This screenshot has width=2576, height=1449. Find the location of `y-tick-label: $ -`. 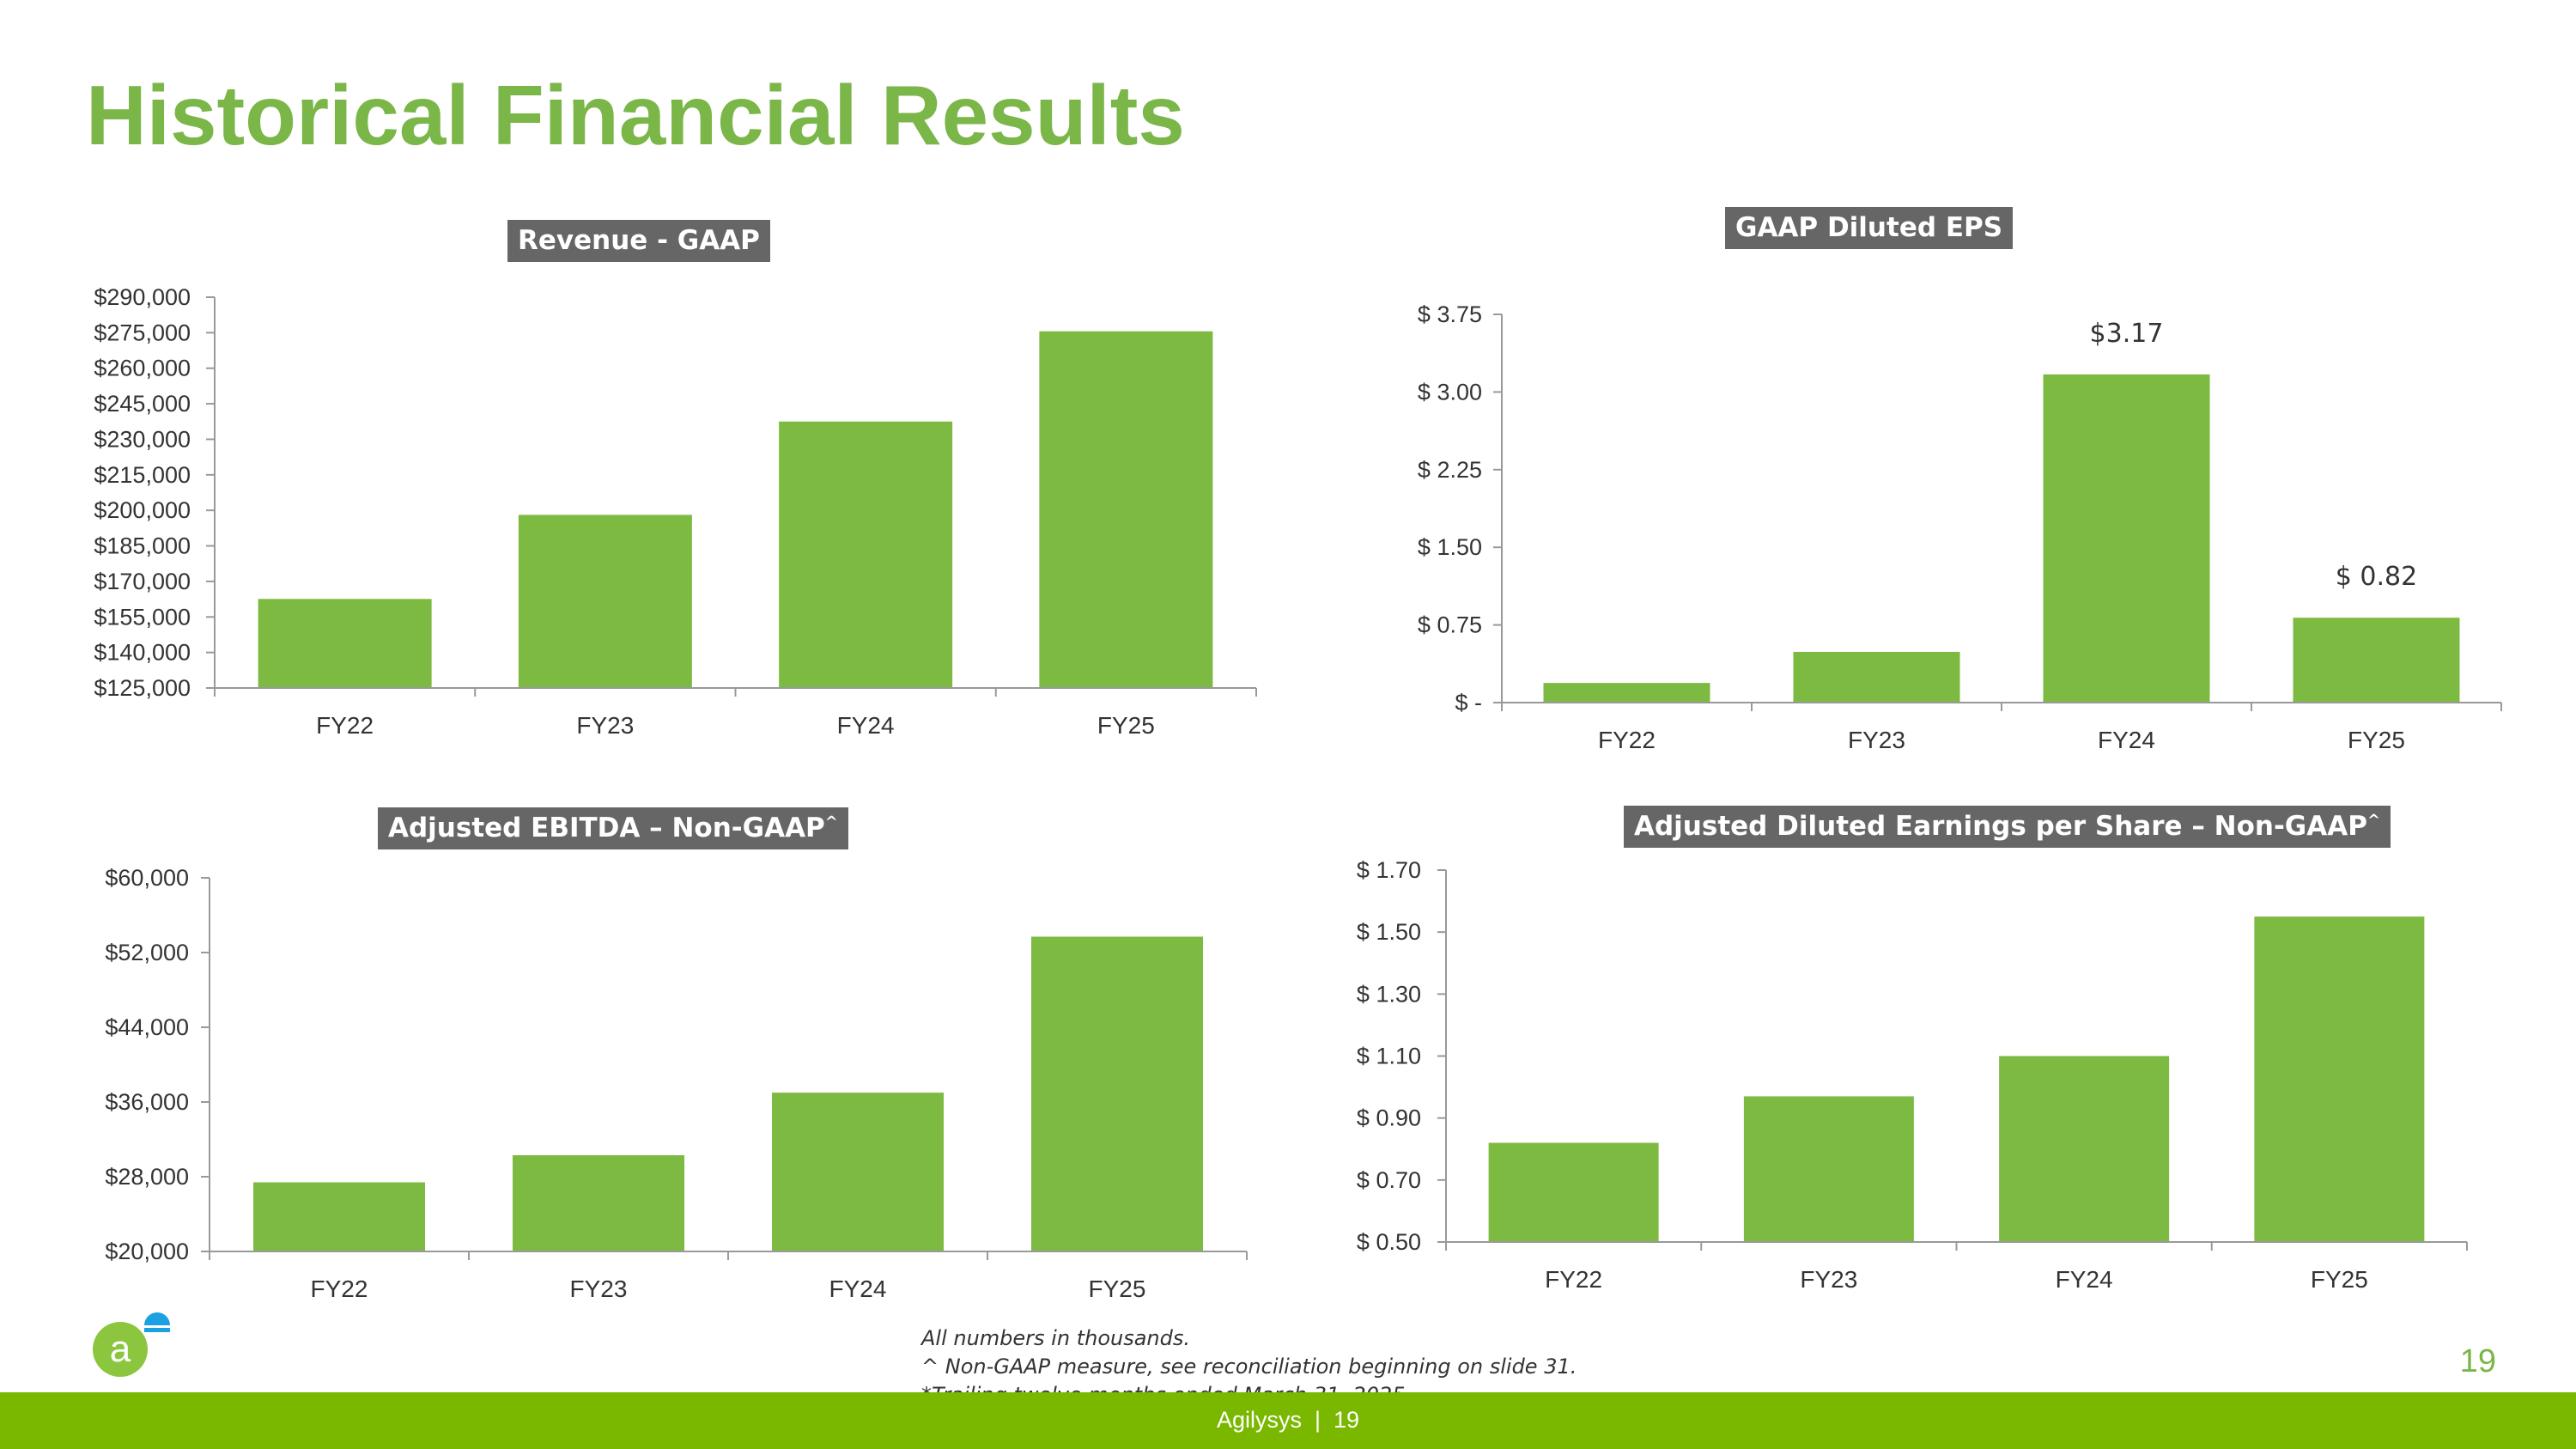

y-tick-label: $ - is located at coordinates (1469, 702).